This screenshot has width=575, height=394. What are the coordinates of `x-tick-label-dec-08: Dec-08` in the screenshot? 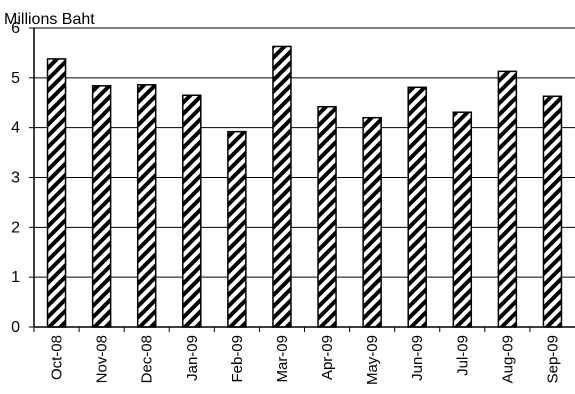 It's located at (147, 359).